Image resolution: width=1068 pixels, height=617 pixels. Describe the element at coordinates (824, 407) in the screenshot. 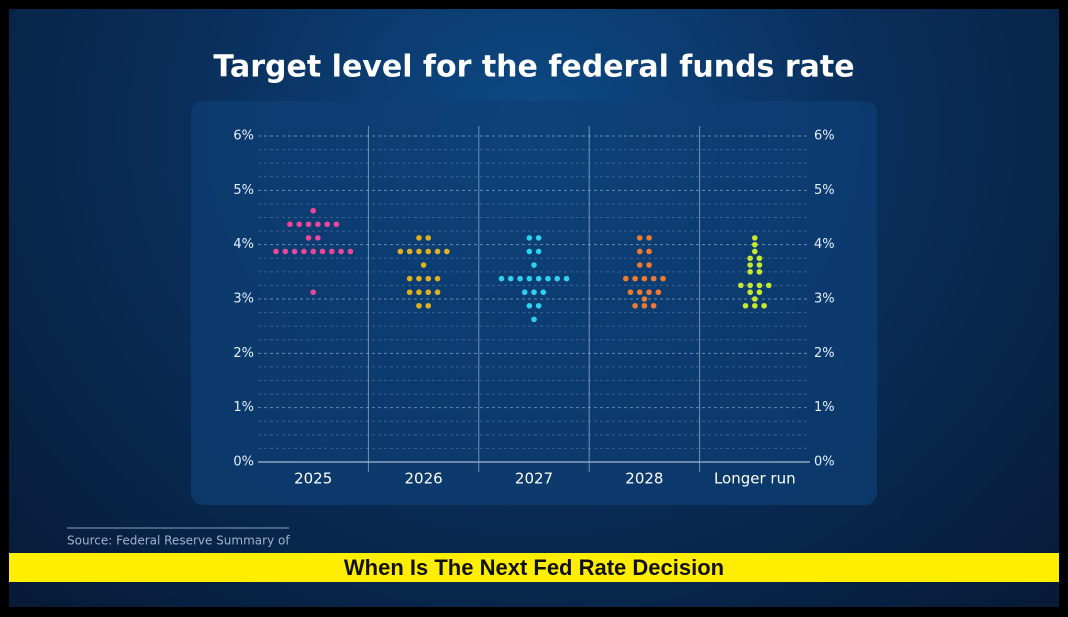

I see `y2-tick-label: 1%` at that location.